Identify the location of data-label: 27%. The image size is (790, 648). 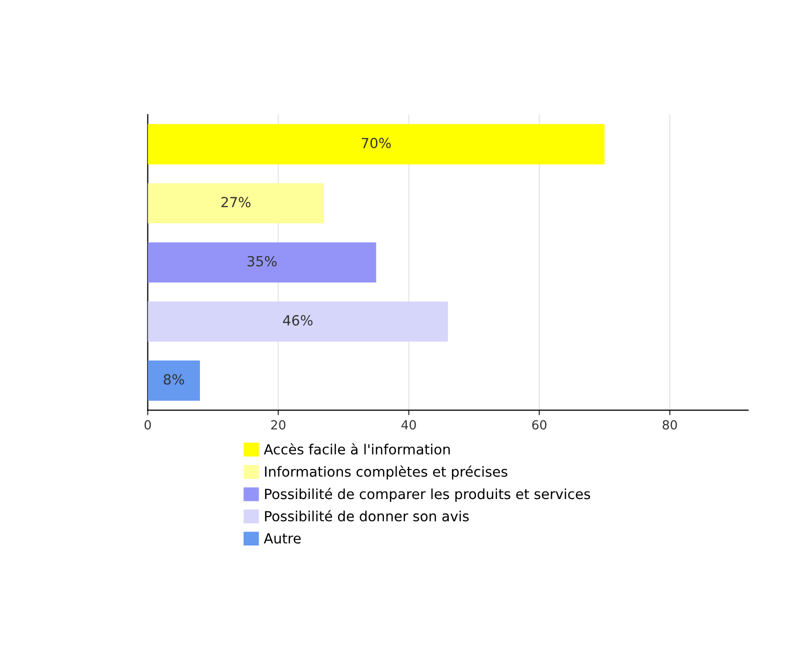
(235, 202).